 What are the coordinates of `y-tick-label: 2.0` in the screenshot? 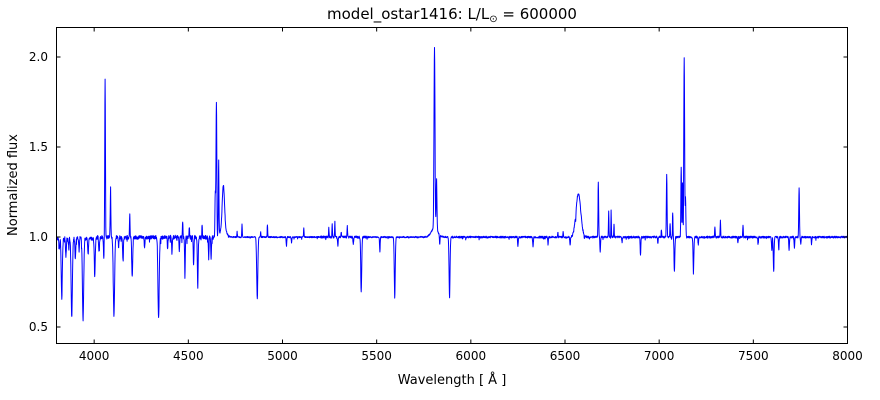 It's located at (38, 57).